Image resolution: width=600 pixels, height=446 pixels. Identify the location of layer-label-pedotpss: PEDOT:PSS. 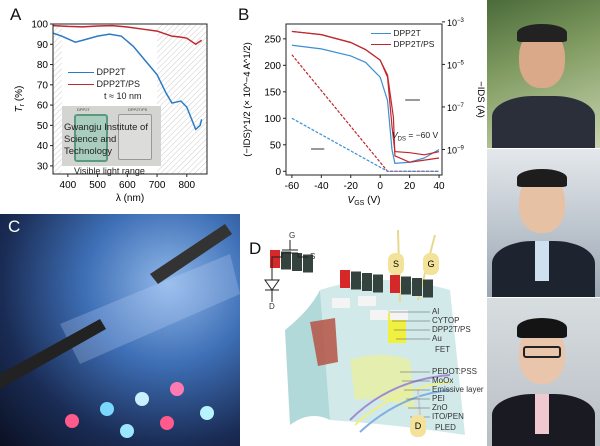
(454, 371).